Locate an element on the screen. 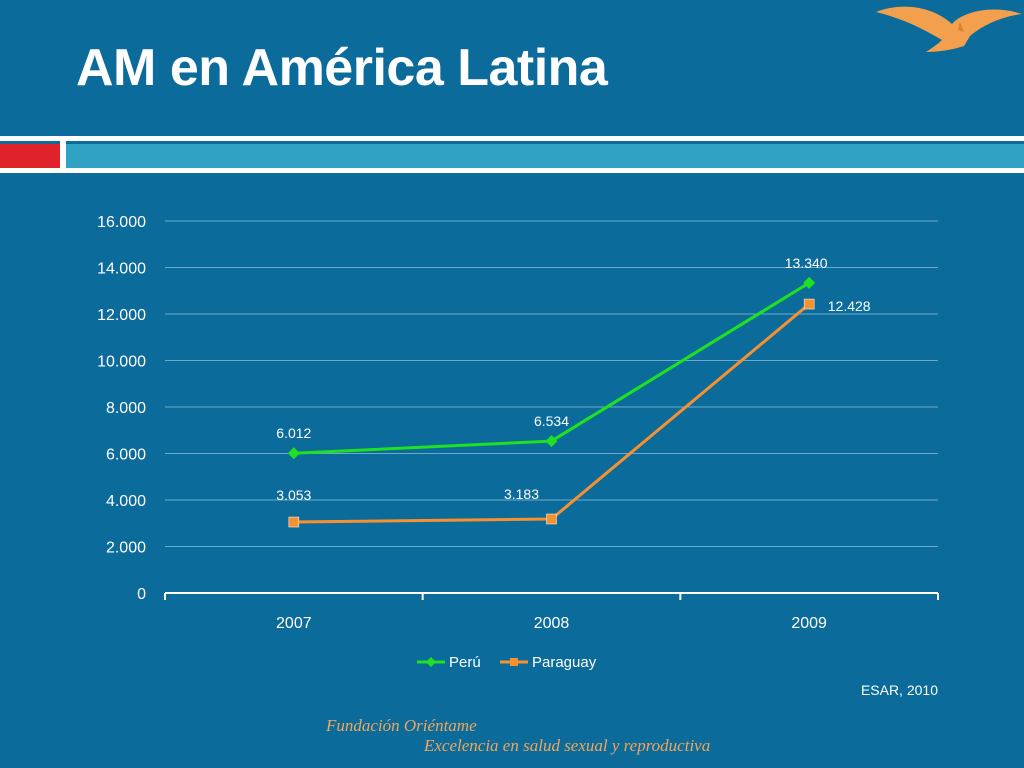 The height and width of the screenshot is (768, 1024). data-label: 6.534 is located at coordinates (551, 421).